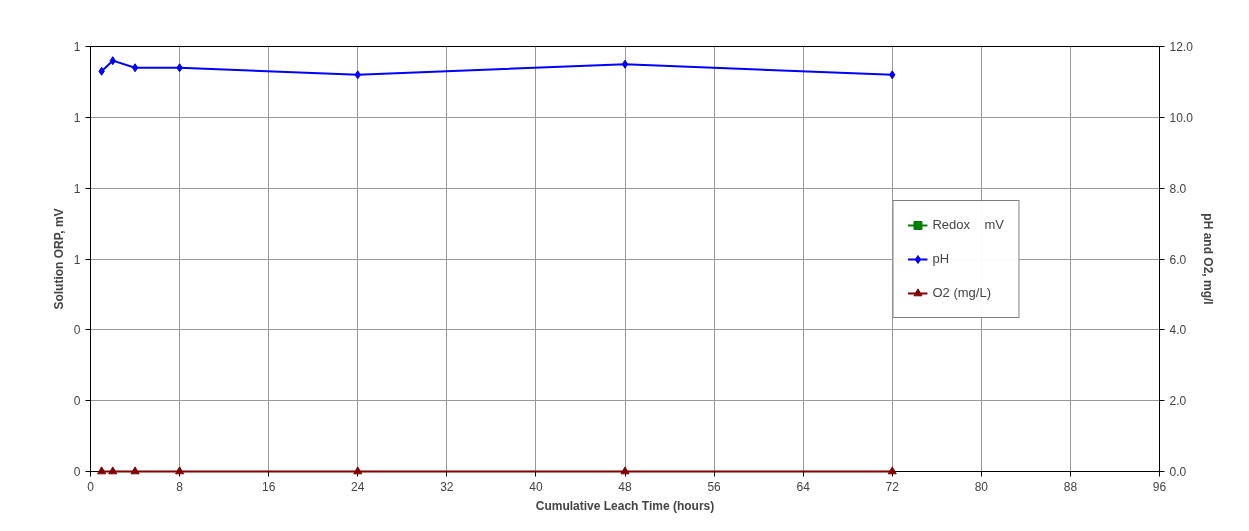  Describe the element at coordinates (1178, 401) in the screenshot. I see `y2-tick-label: 2.0` at that location.